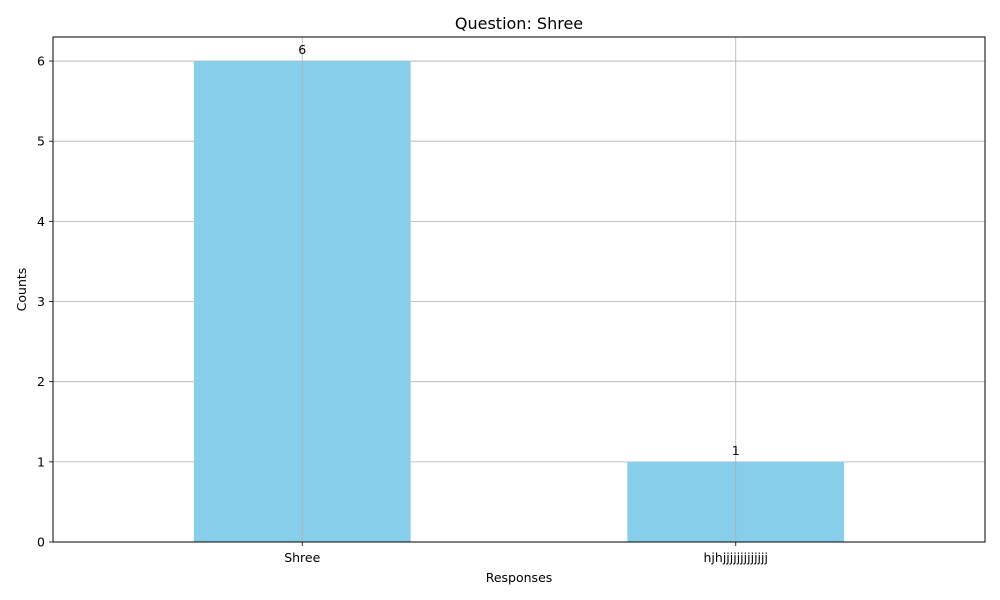 The width and height of the screenshot is (1000, 600). I want to click on y-tick-label: 0, so click(41, 542).